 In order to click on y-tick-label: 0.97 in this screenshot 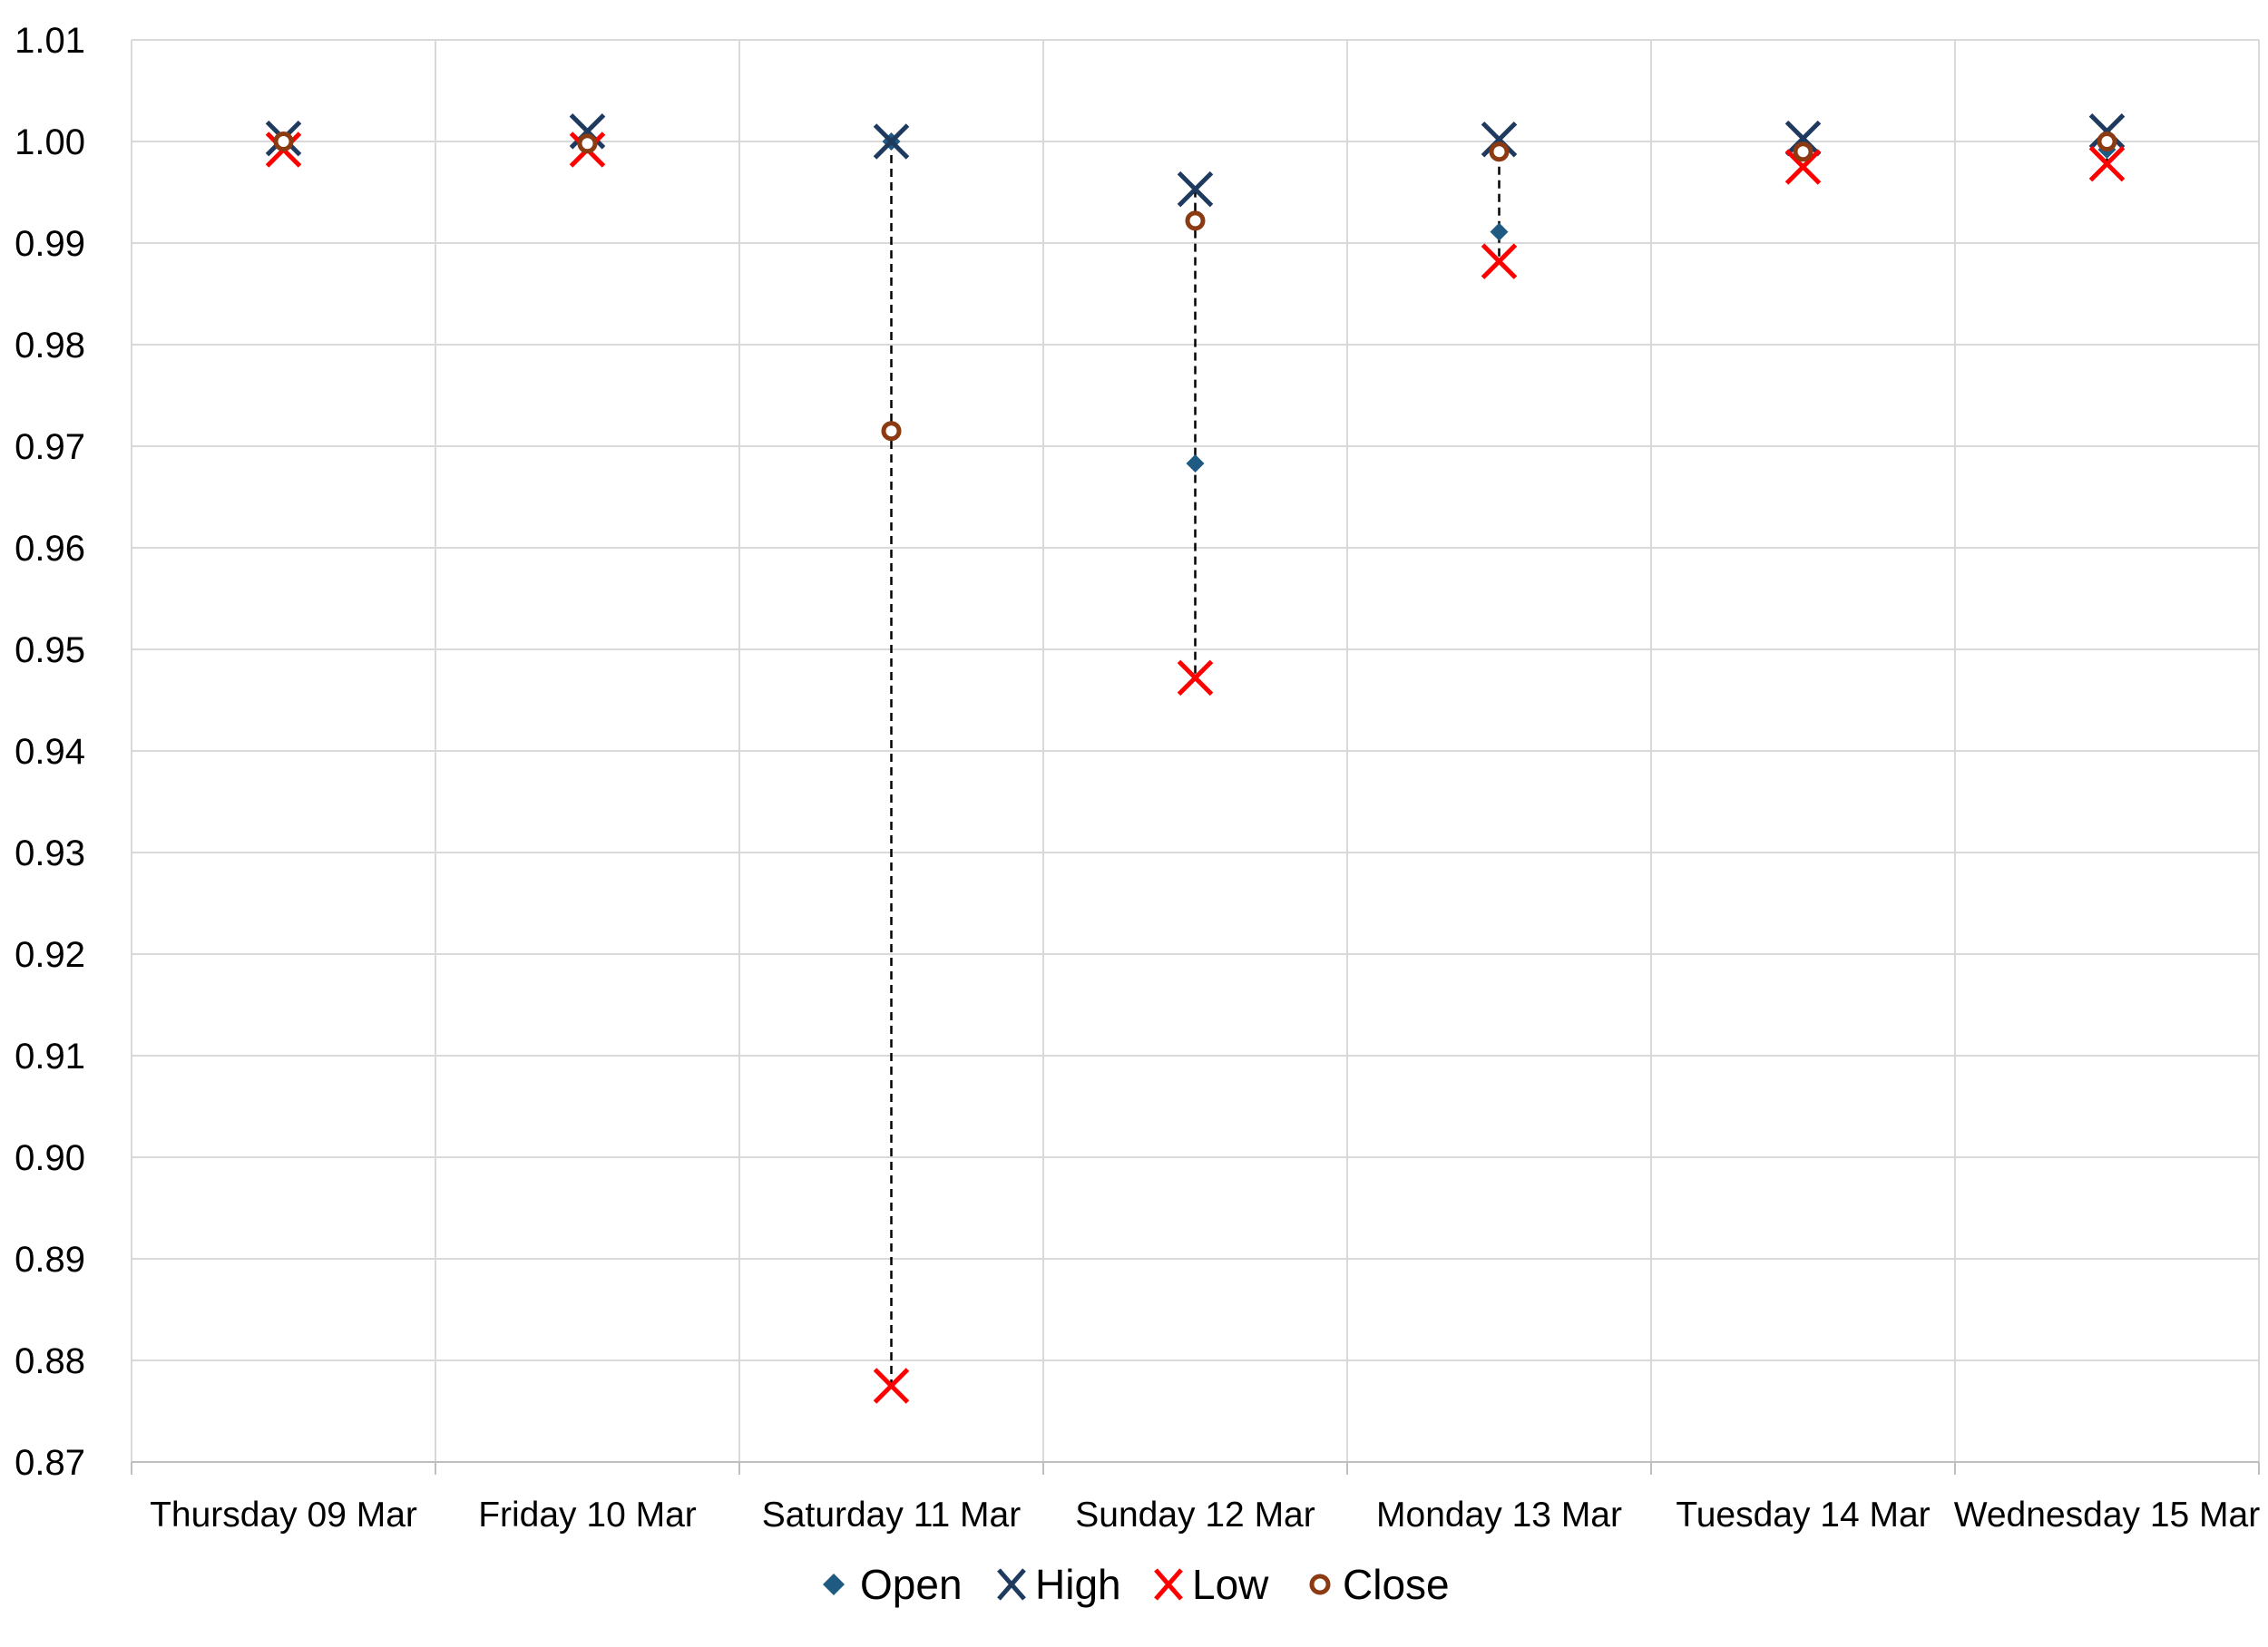, I will do `click(50, 447)`.